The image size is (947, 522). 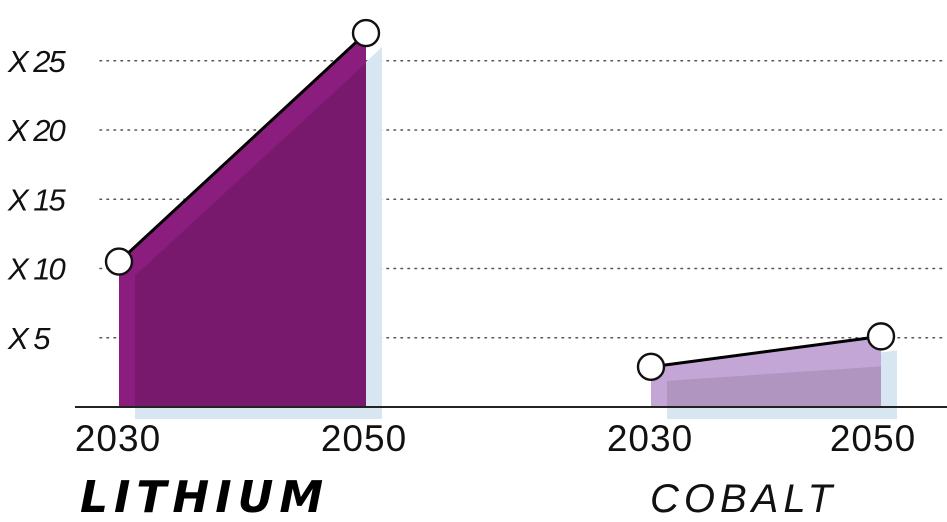 What do you see at coordinates (118, 438) in the screenshot?
I see `lithium-x-tick-label-0: 2030` at bounding box center [118, 438].